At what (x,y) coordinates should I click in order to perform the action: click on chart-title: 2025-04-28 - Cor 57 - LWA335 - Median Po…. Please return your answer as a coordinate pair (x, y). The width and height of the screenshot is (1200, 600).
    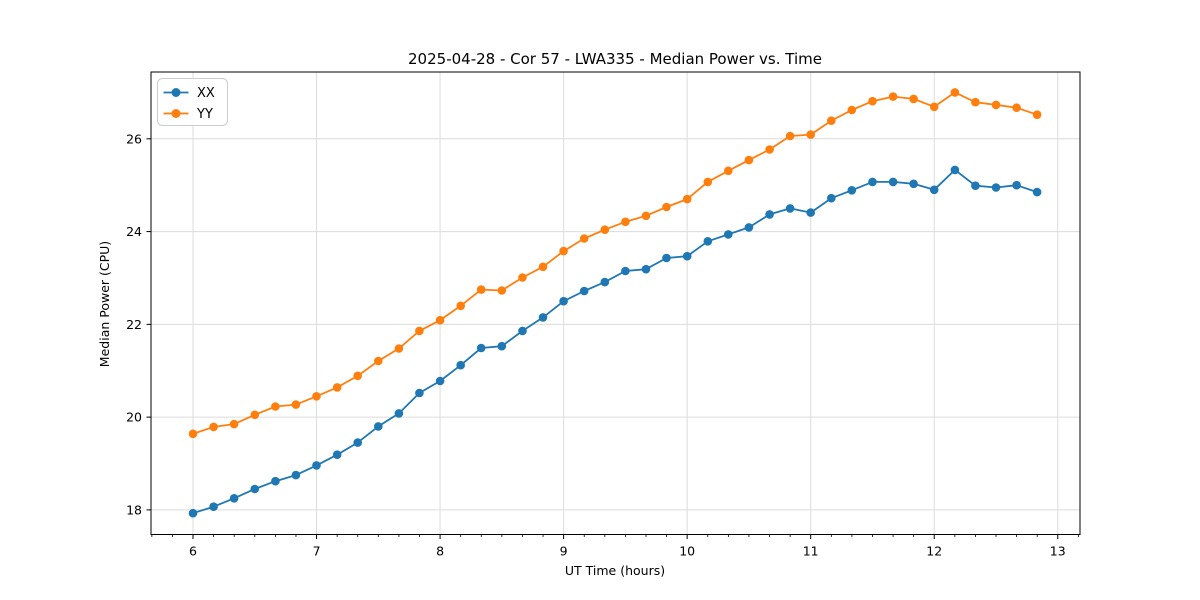
    Looking at the image, I should click on (615, 59).